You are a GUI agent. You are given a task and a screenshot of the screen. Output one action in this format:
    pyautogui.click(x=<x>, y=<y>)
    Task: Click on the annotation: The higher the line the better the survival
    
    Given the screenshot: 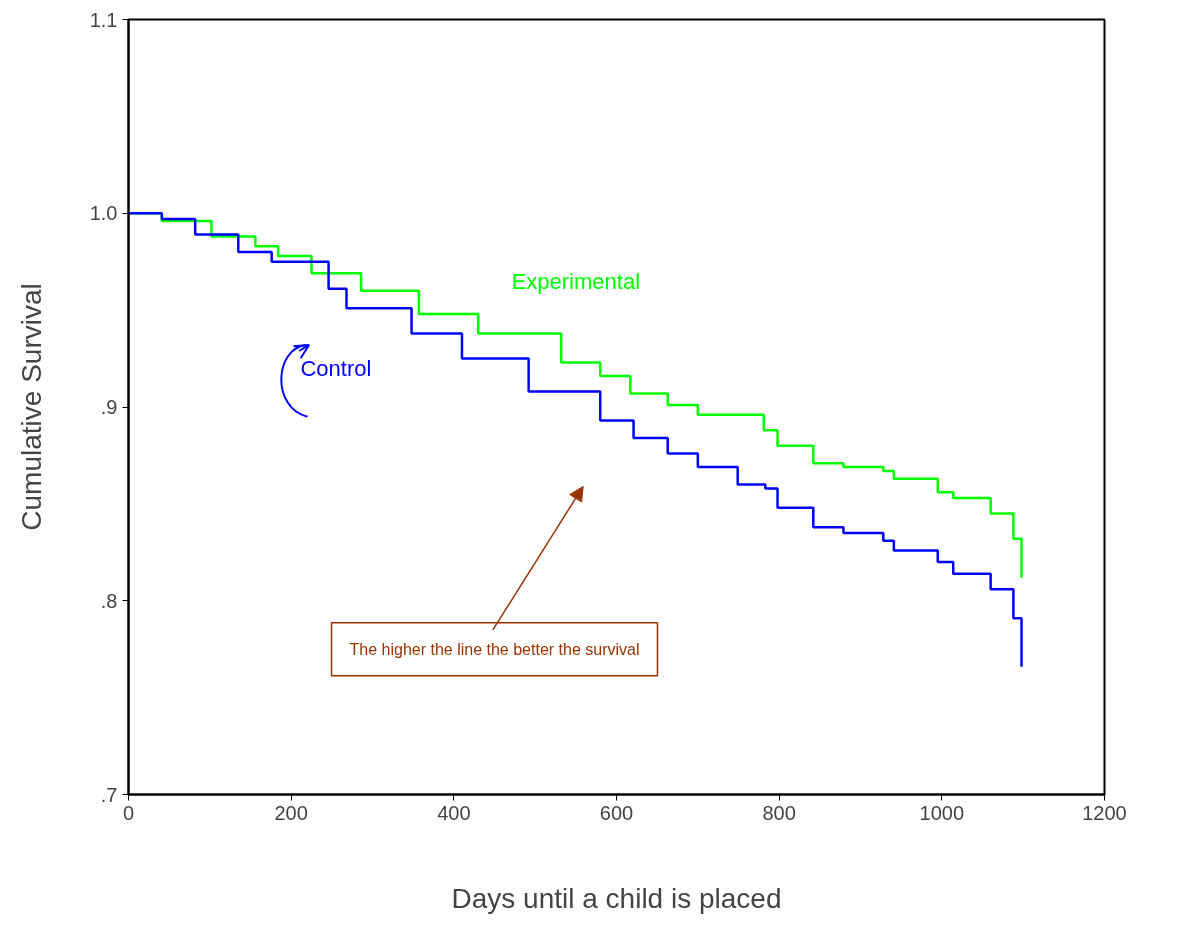 What is the action you would take?
    pyautogui.click(x=494, y=649)
    